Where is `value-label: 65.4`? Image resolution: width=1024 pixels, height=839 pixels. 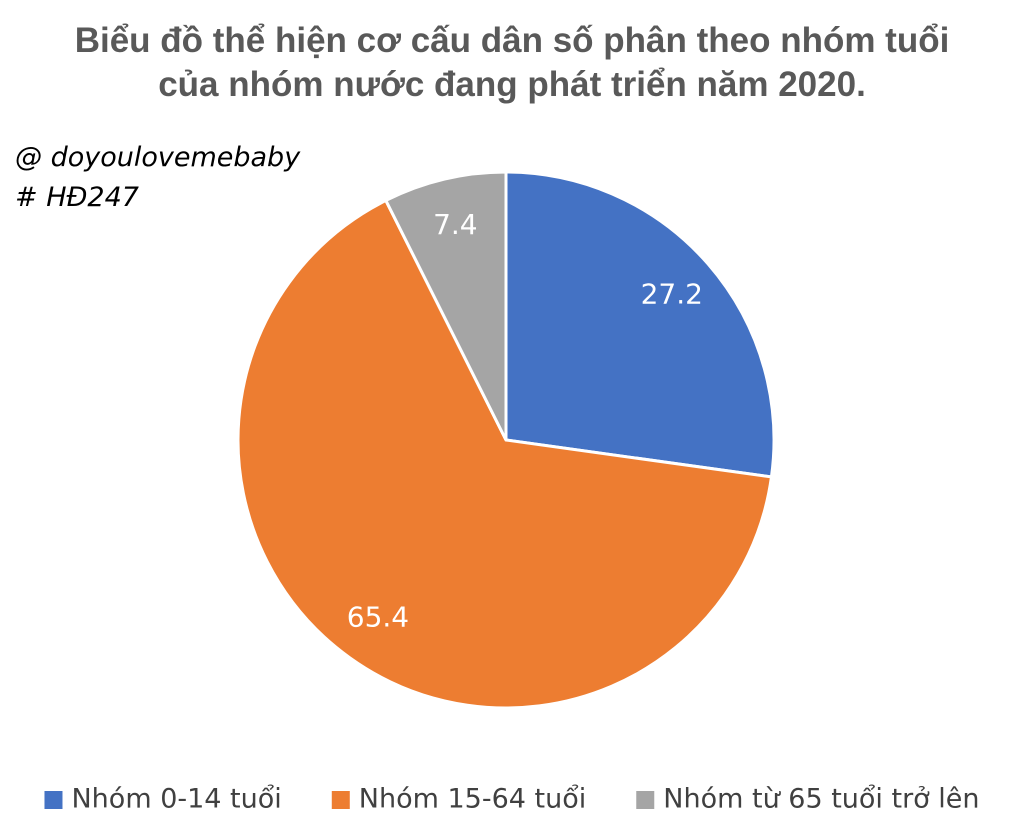
value-label: 65.4 is located at coordinates (378, 617).